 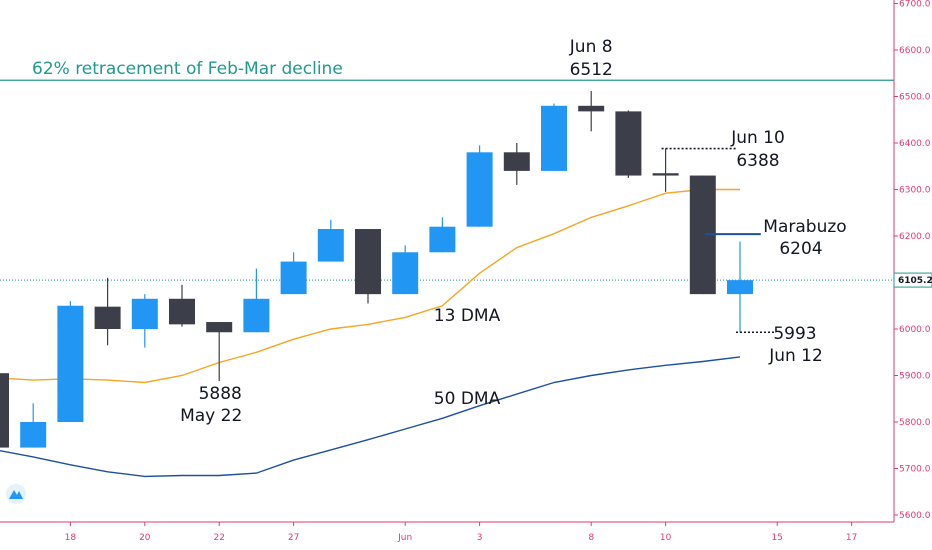 I want to click on price-tick-label: 6200.0, so click(x=915, y=237).